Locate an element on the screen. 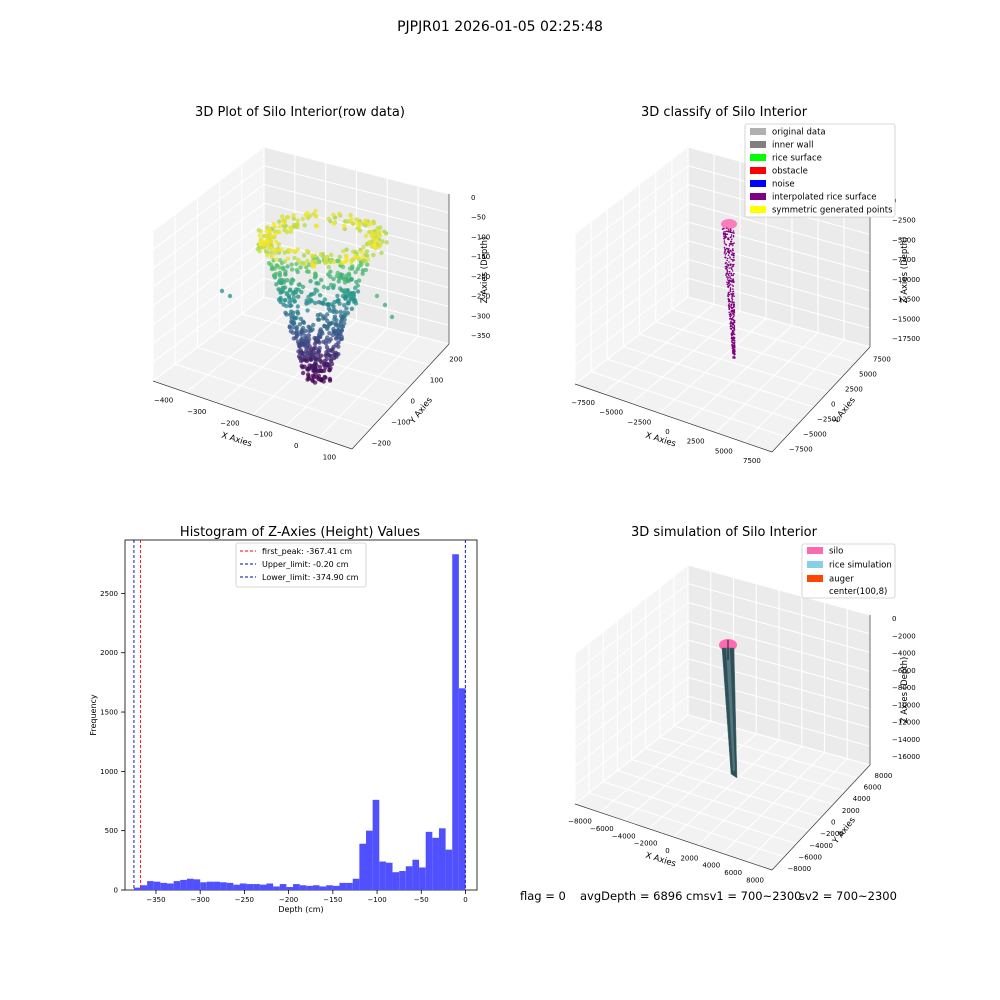  z-tick-label: −350 is located at coordinates (480, 336).